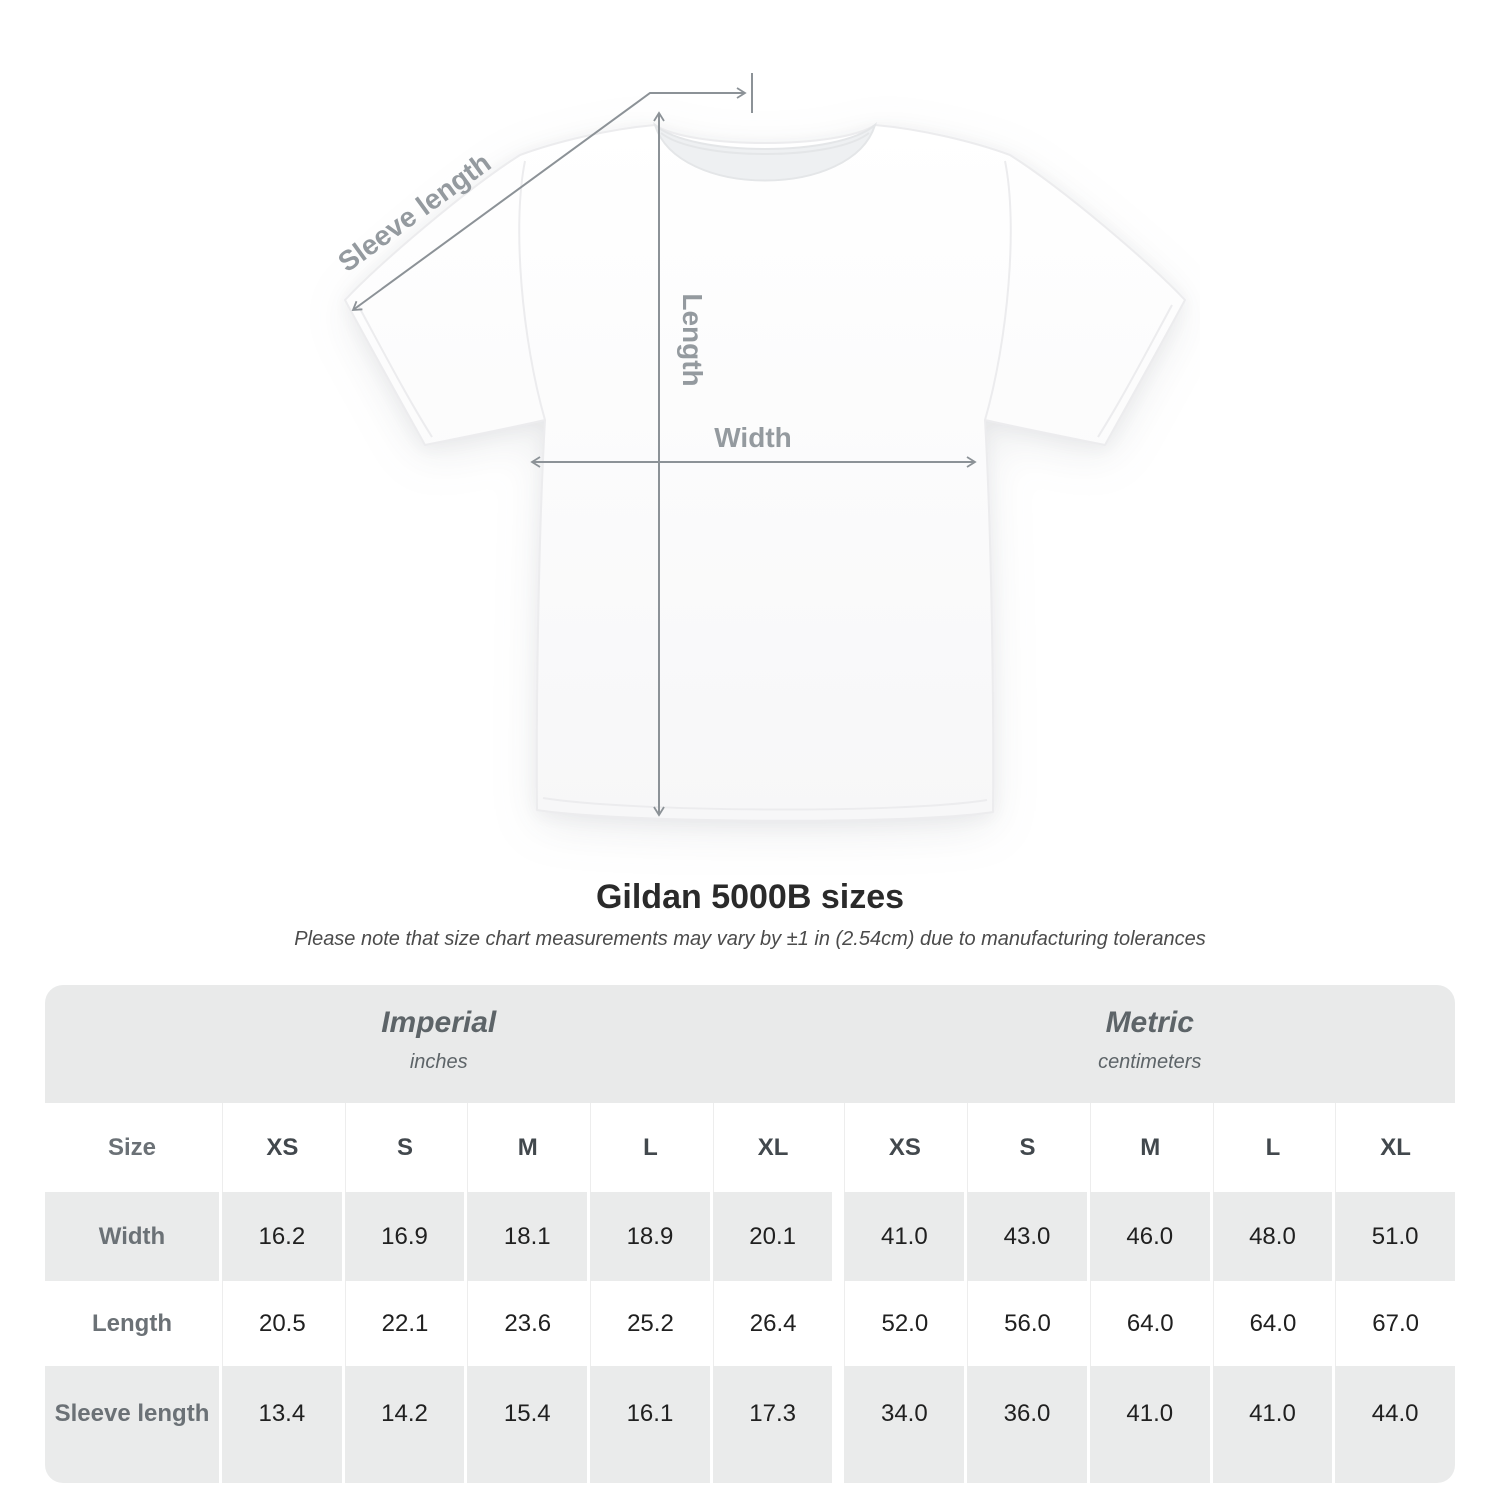 Image resolution: width=1500 pixels, height=1500 pixels. I want to click on size-col-metric-l: L, so click(1272, 1147).